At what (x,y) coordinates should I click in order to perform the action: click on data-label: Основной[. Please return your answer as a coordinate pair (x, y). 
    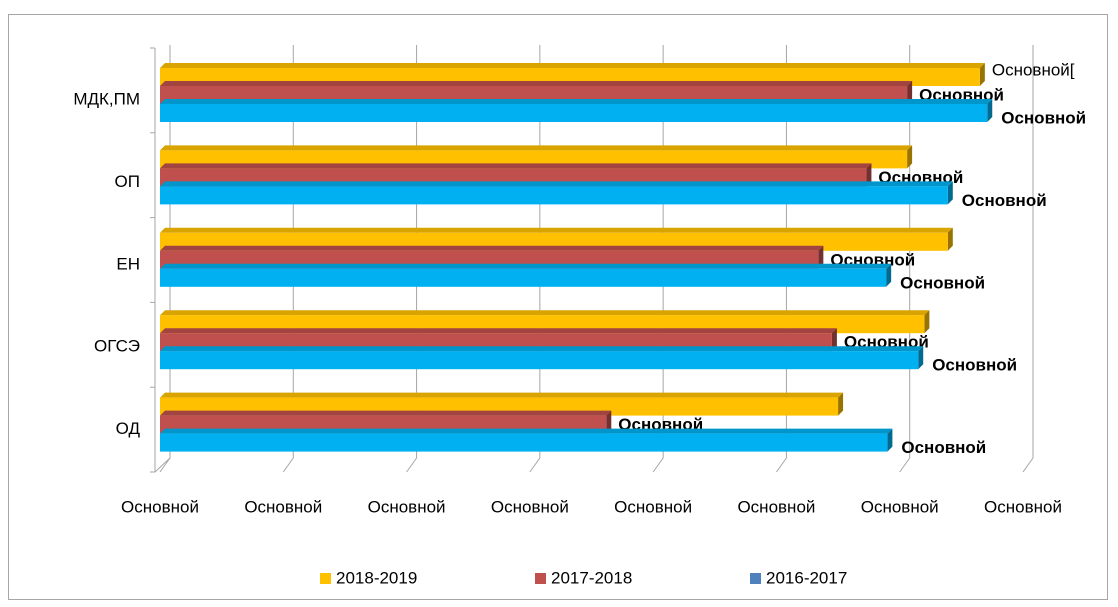
    Looking at the image, I should click on (1033, 69).